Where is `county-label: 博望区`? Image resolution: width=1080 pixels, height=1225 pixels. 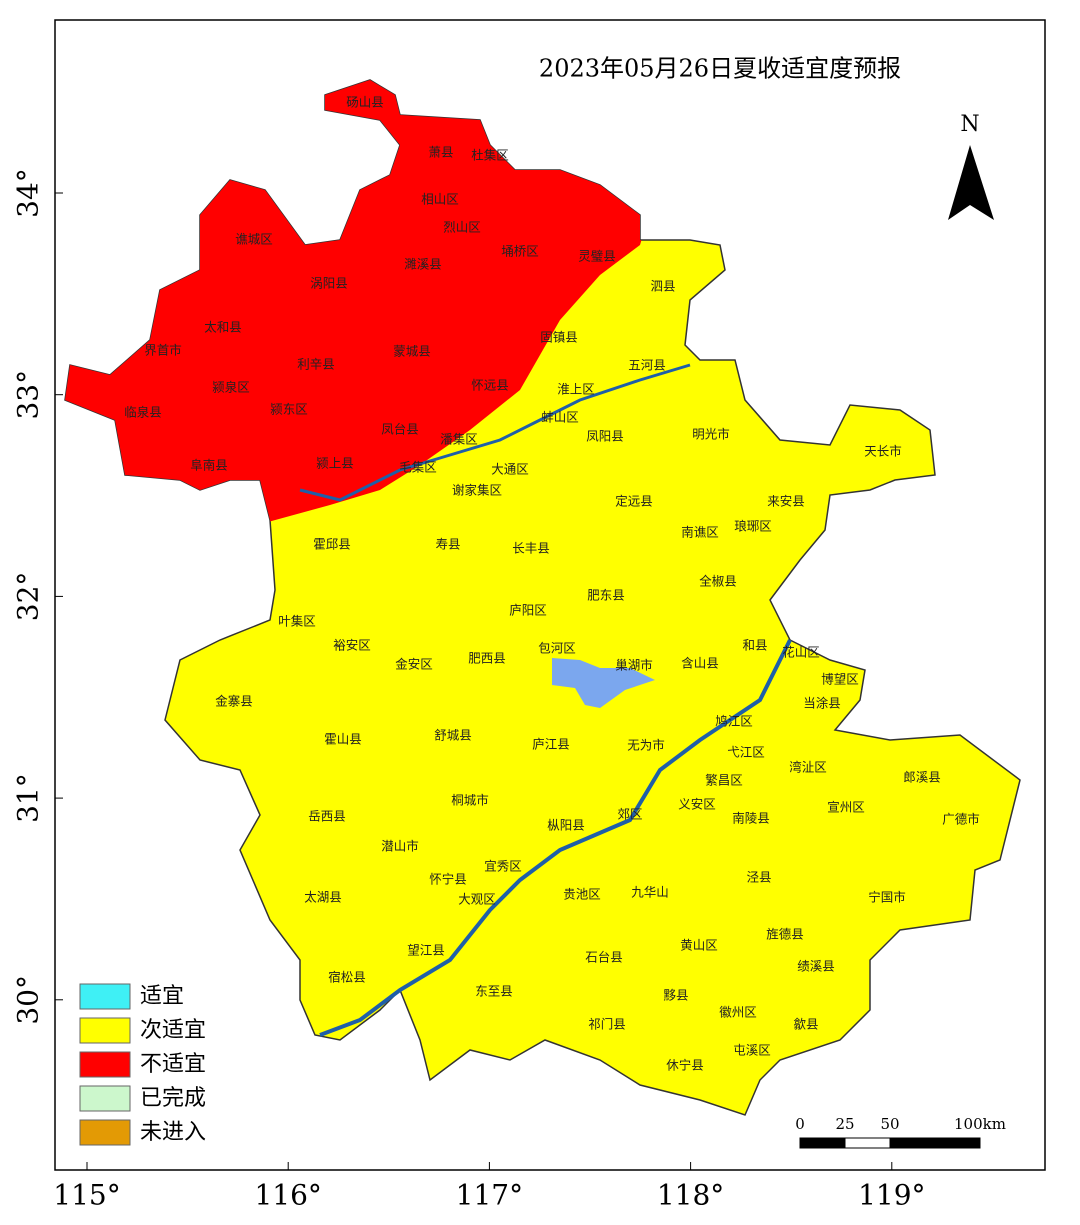 county-label: 博望区 is located at coordinates (840, 679).